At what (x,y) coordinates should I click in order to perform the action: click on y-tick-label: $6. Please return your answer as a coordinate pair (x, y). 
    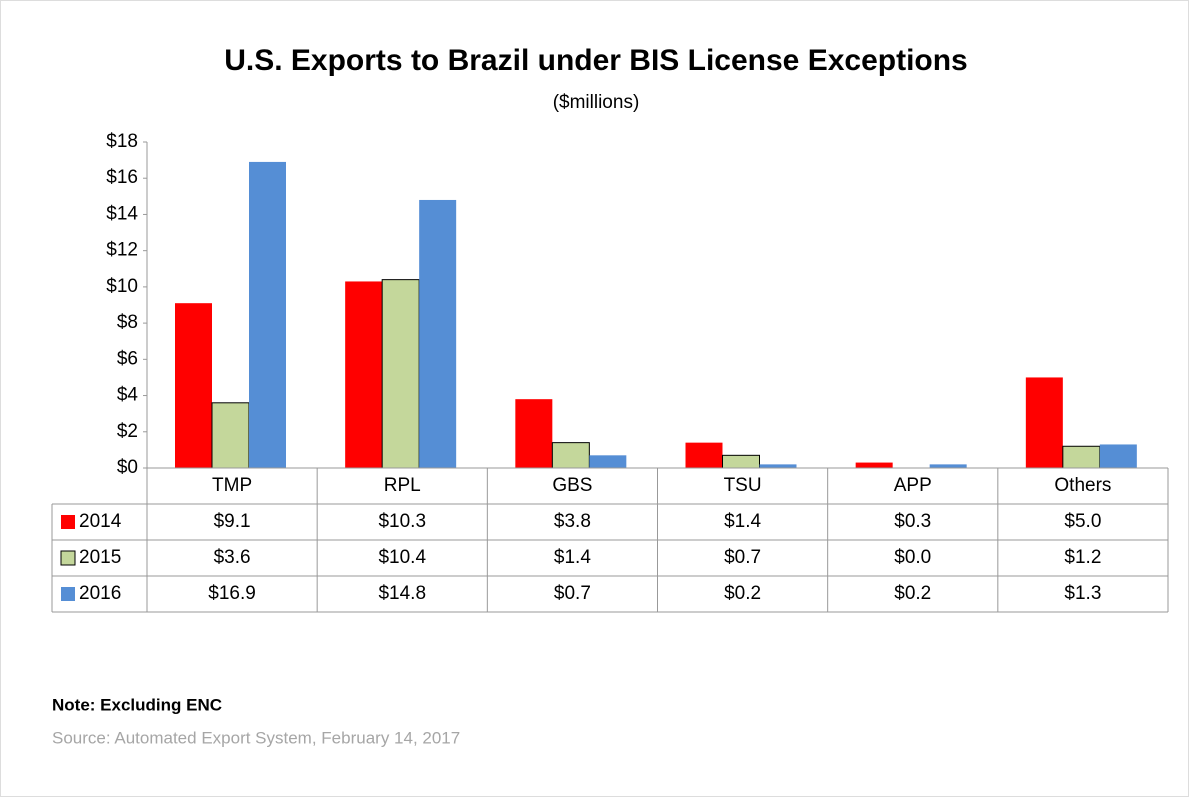
    Looking at the image, I should click on (127, 358).